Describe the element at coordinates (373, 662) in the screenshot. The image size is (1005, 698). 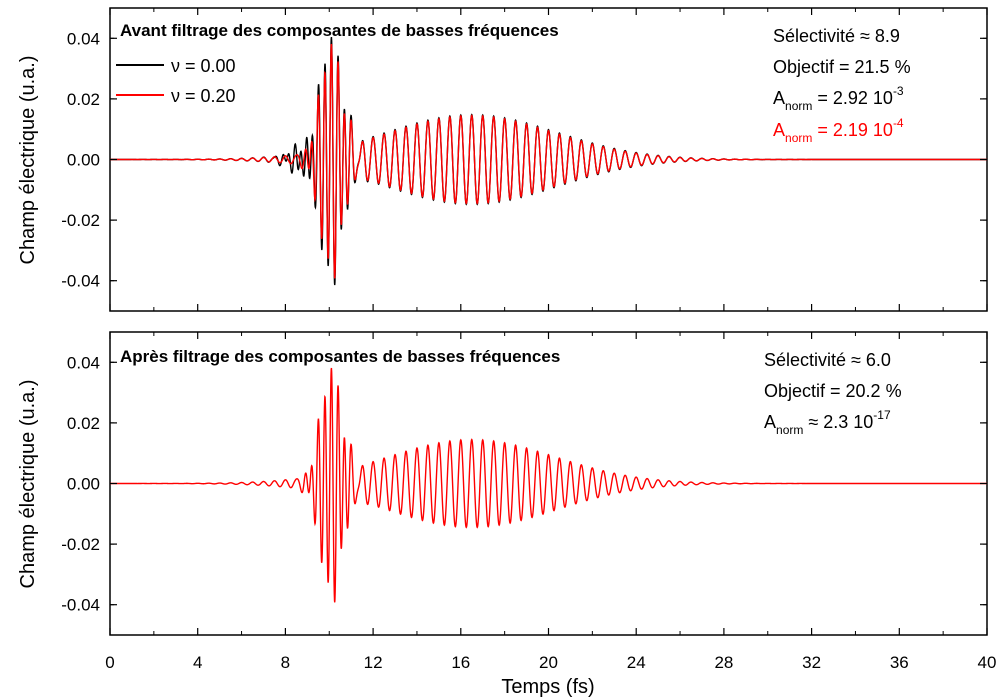
I see `x-tick-label: 12` at that location.